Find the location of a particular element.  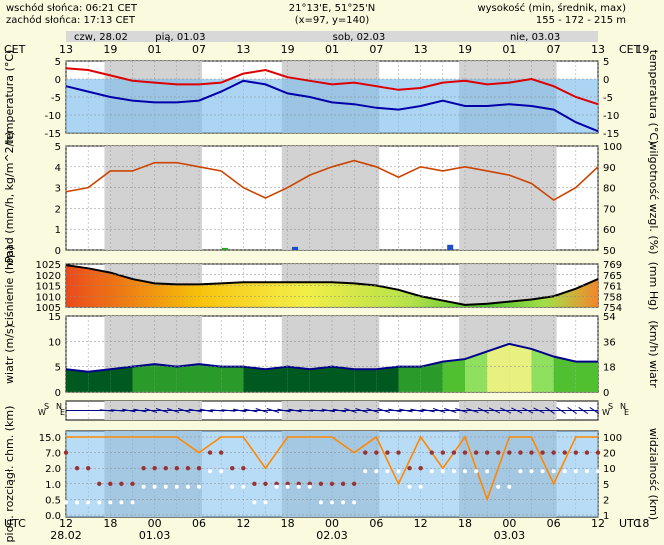

day-strip is located at coordinates (332, 36).